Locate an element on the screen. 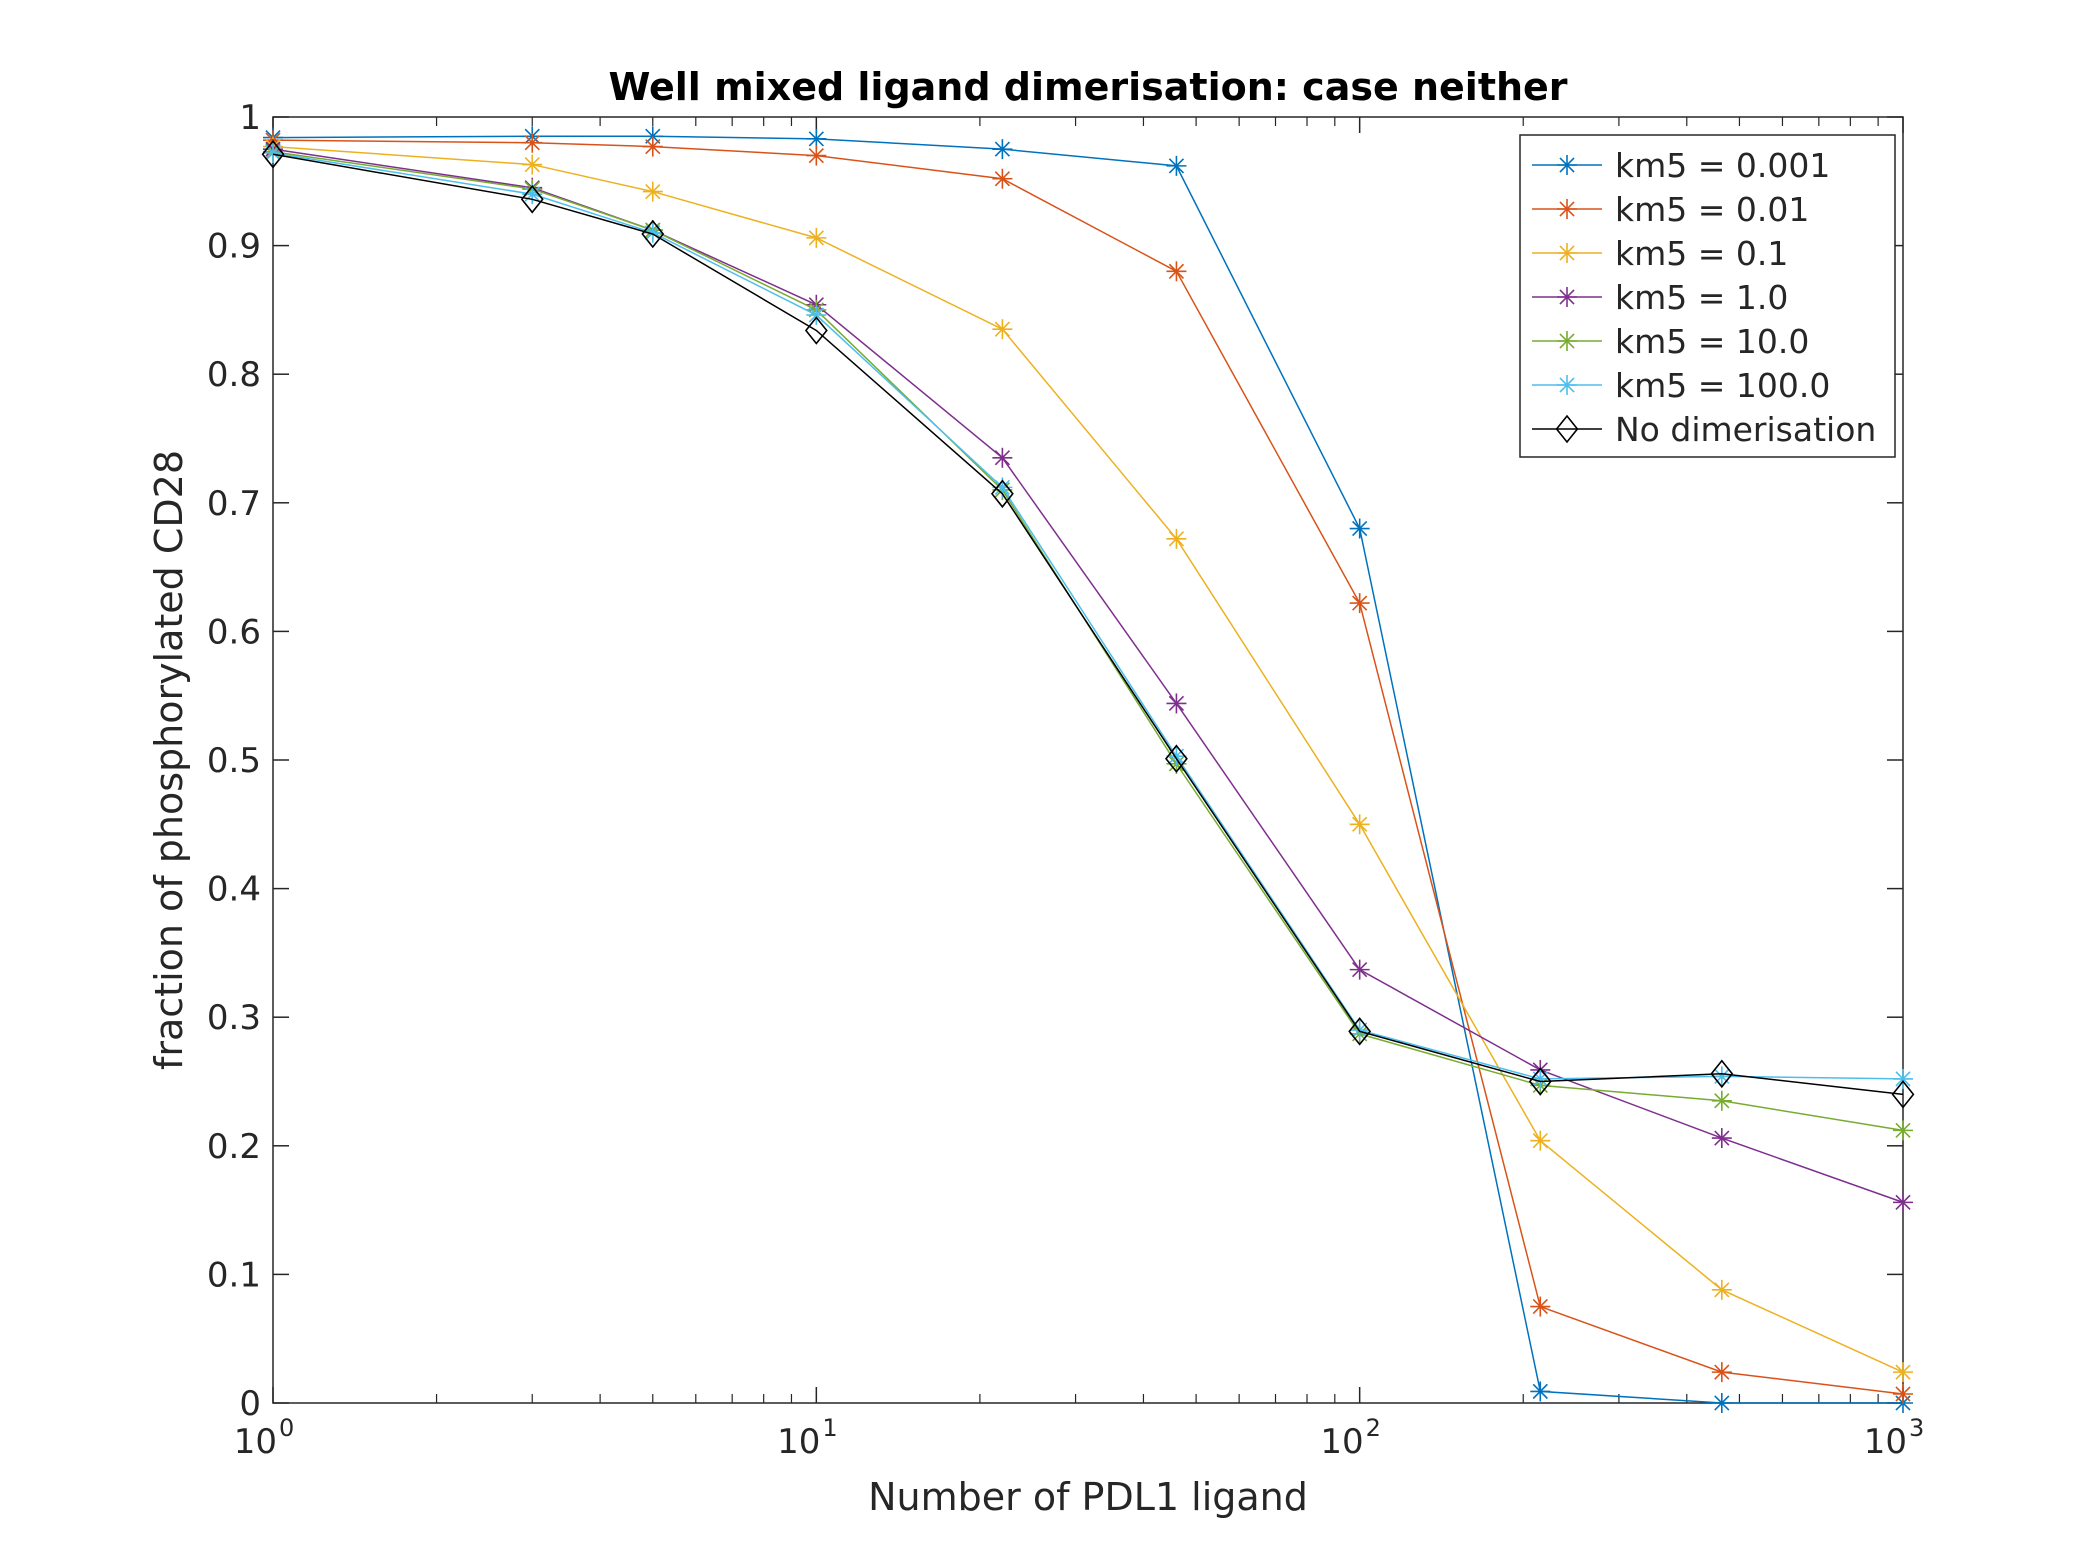 The image size is (2079, 1563). legend-entry: km5 = 0.01 is located at coordinates (1670, 209).